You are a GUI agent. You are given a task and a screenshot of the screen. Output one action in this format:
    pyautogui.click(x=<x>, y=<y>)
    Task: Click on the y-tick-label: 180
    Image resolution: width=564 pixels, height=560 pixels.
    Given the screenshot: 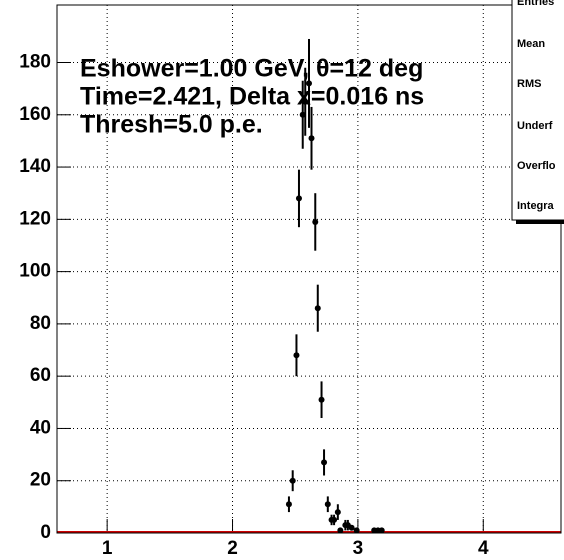 What is the action you would take?
    pyautogui.click(x=35, y=62)
    